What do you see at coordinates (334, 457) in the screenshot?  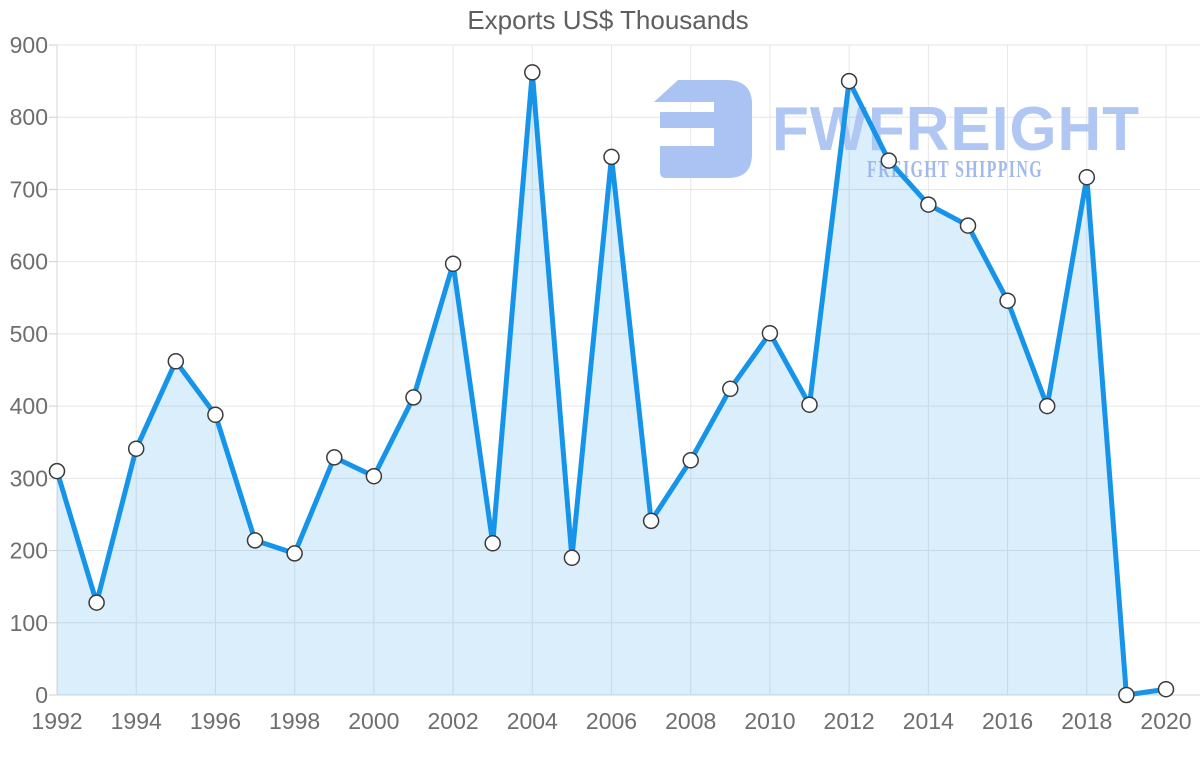 I see `data-point-1999` at bounding box center [334, 457].